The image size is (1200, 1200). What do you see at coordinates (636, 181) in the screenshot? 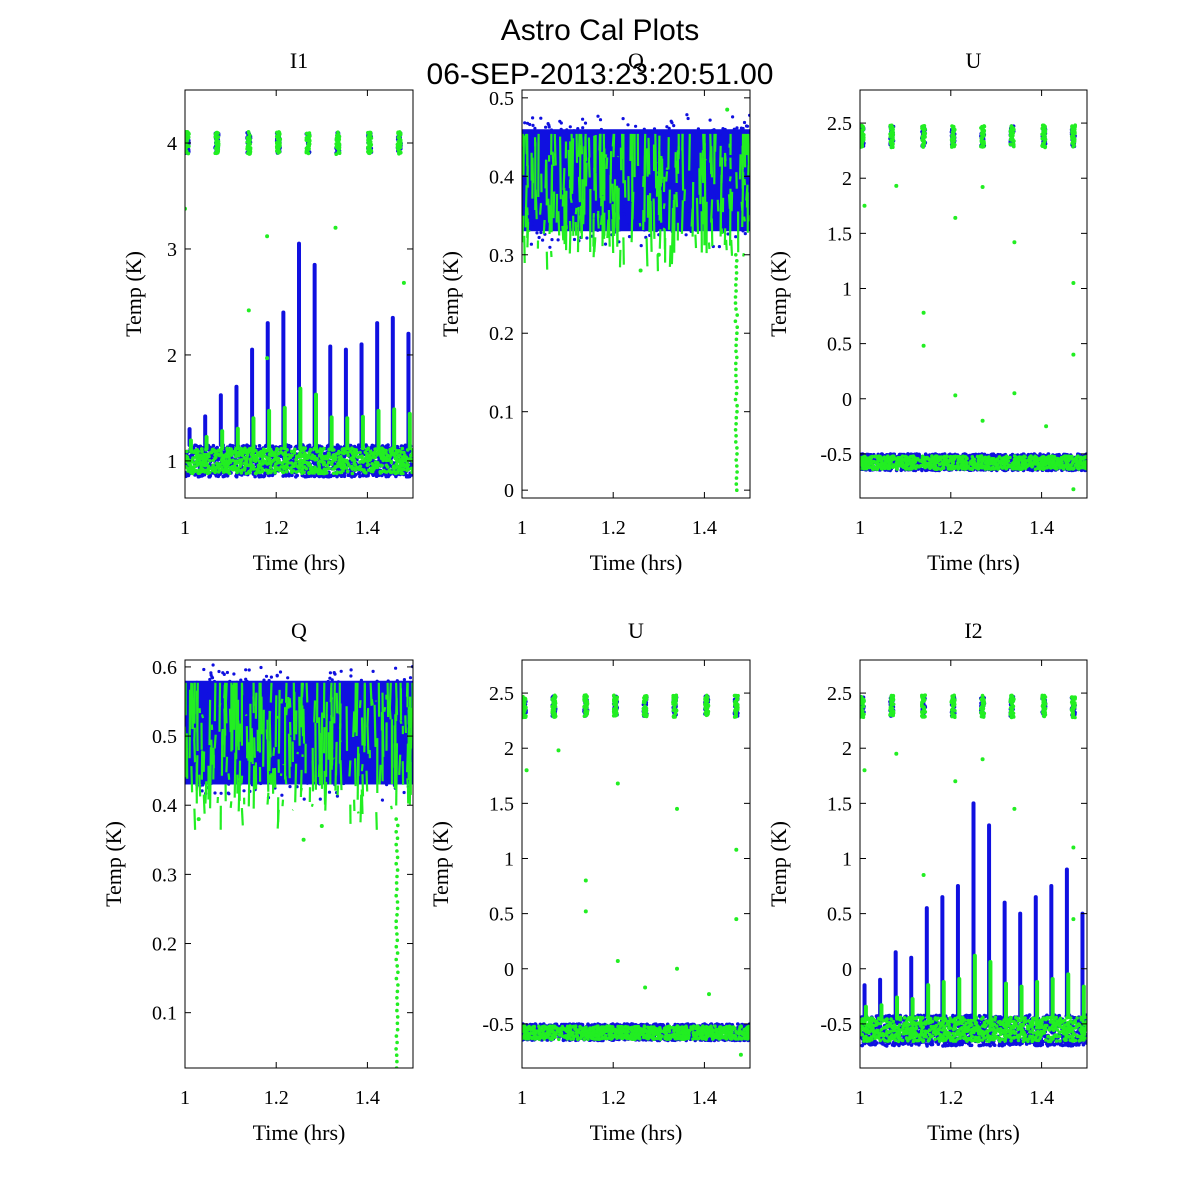
I see `series-blue-points` at bounding box center [636, 181].